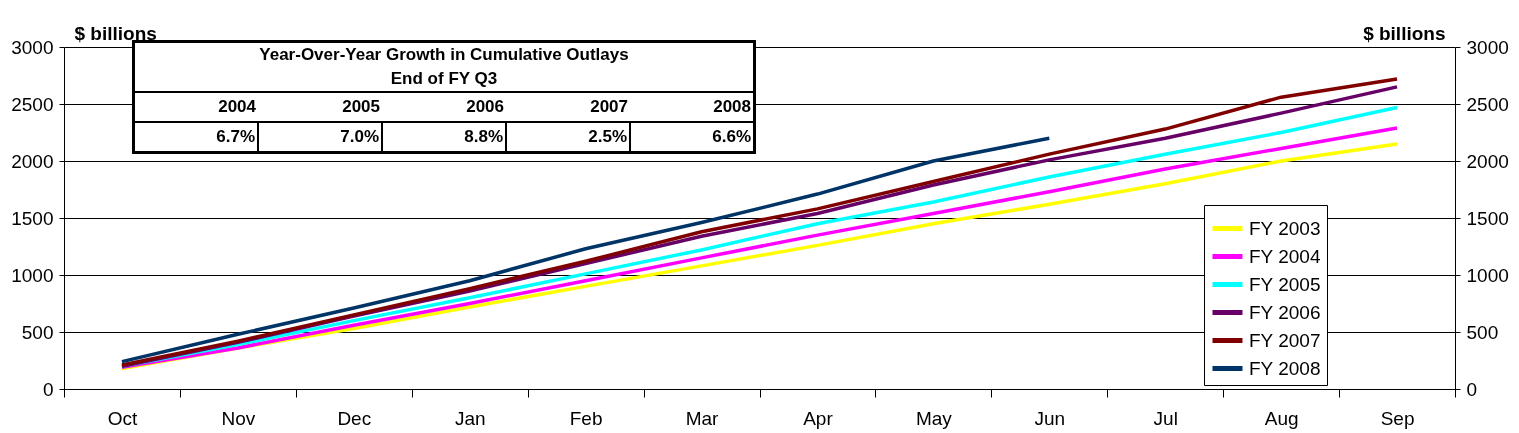 The height and width of the screenshot is (433, 1519). I want to click on annotation: 7.0%, so click(320, 137).